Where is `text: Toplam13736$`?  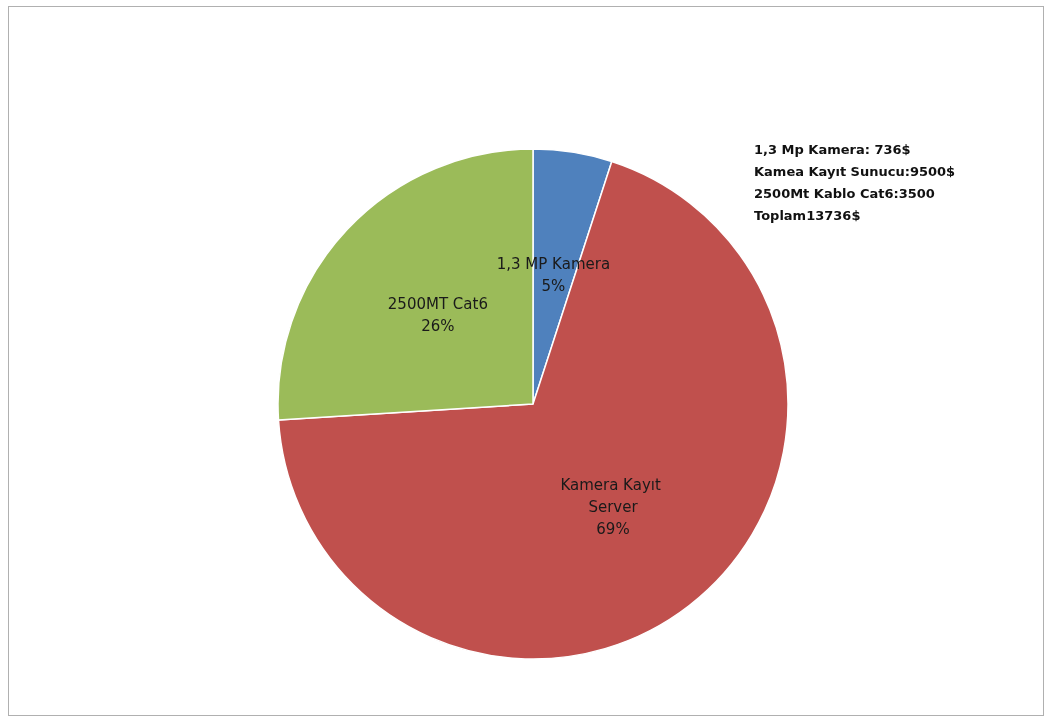 text: Toplam13736$ is located at coordinates (807, 215).